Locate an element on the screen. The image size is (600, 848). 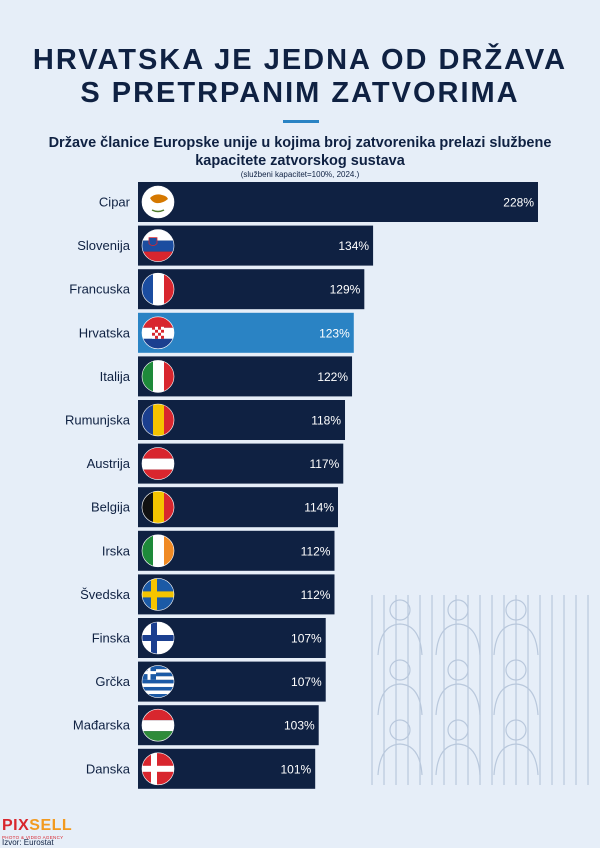
data-label: 117% is located at coordinates (324, 464).